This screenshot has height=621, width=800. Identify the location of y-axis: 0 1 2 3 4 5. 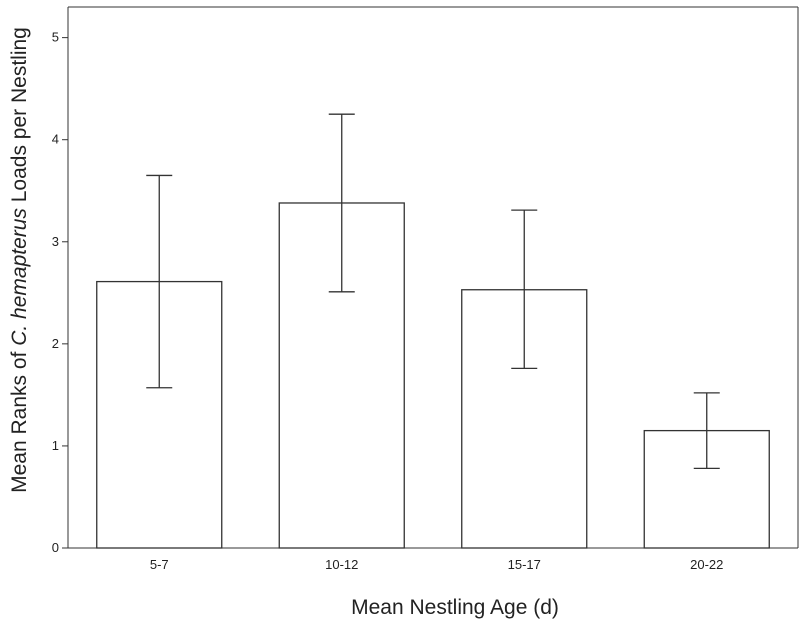
(60, 292).